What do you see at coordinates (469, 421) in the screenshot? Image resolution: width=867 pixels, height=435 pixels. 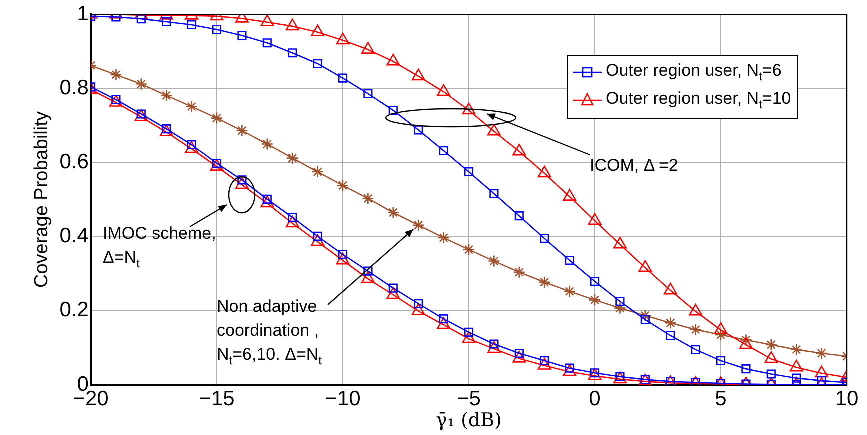 I see `x-axis-title: γ̄₁ (dB)` at bounding box center [469, 421].